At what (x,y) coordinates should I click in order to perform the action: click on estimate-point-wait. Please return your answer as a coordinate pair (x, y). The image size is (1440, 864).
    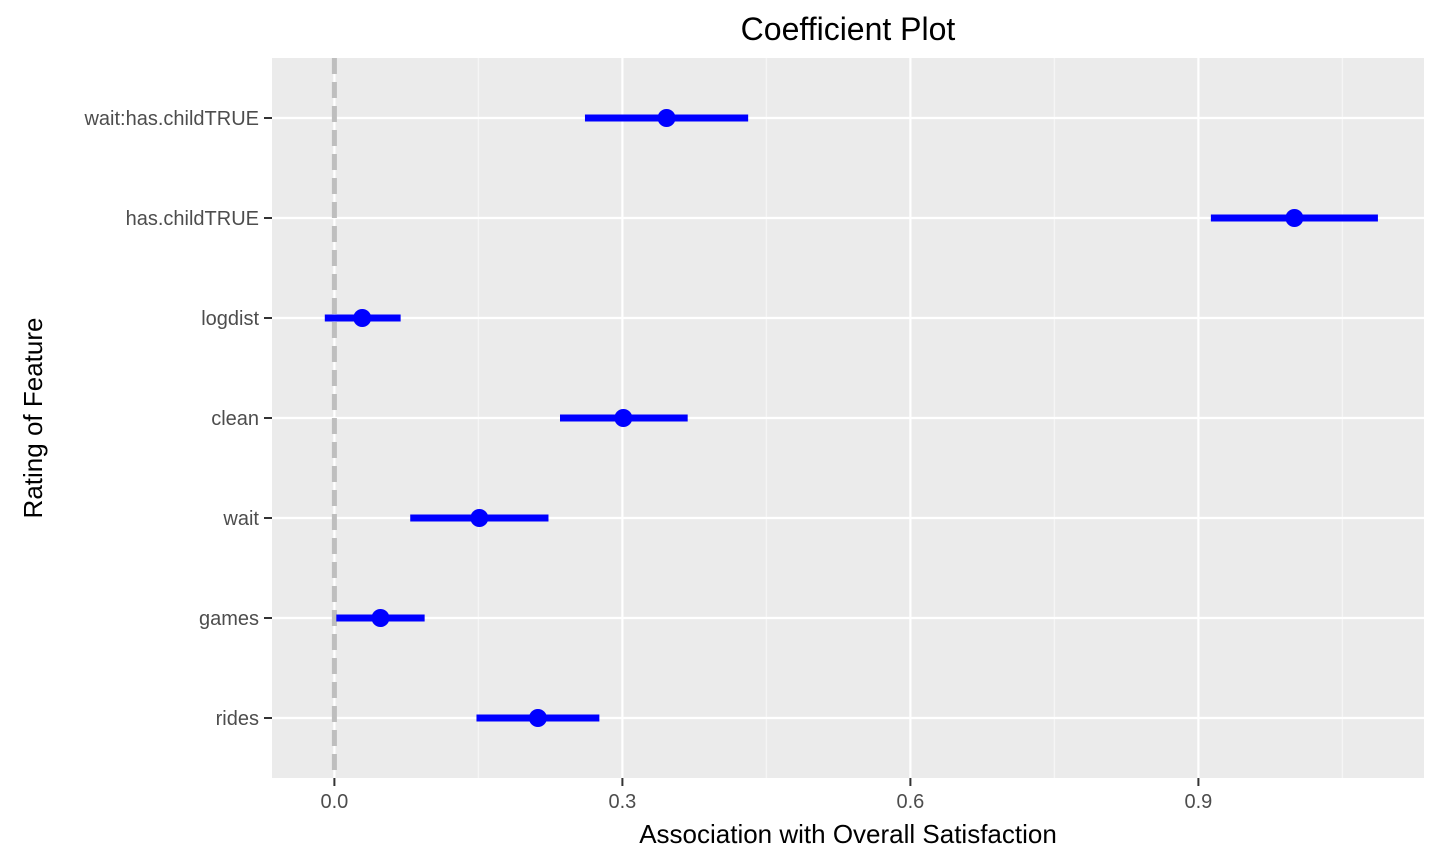
    Looking at the image, I should click on (479, 518).